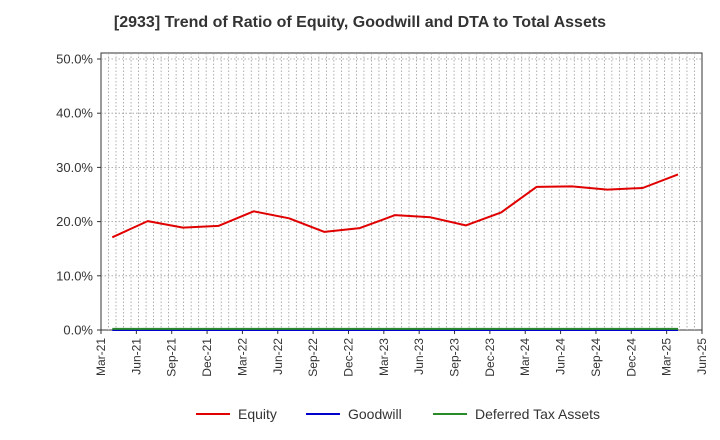 The image size is (720, 440). I want to click on y-tick-label: 40.0%, so click(74, 113).